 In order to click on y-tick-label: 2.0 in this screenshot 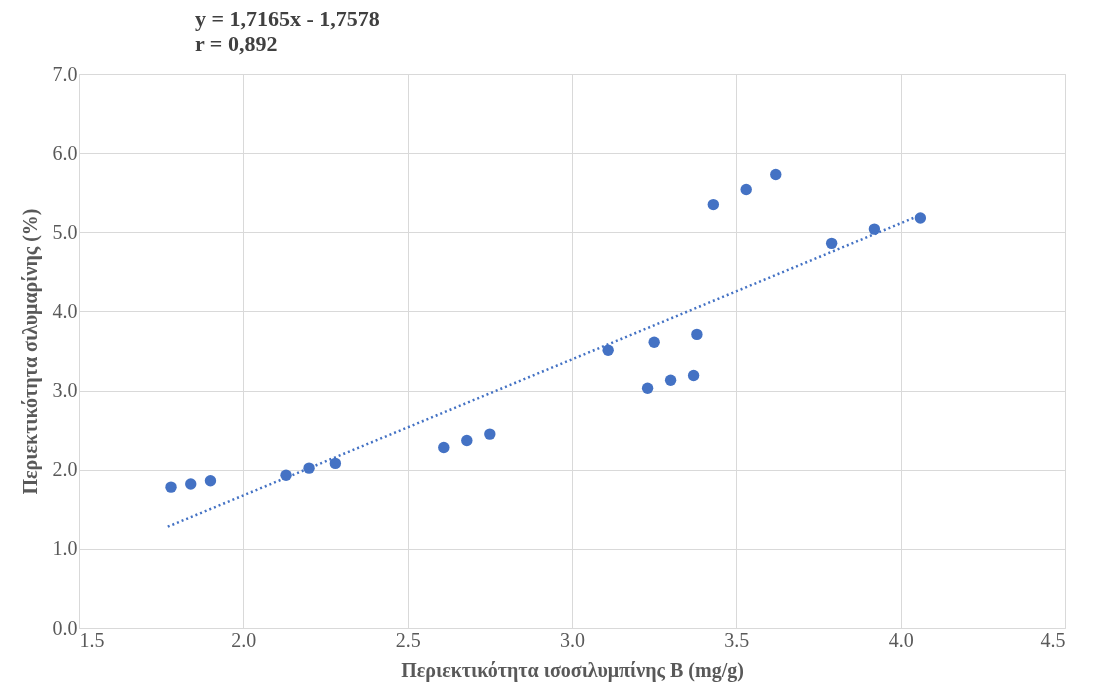, I will do `click(65, 469)`.